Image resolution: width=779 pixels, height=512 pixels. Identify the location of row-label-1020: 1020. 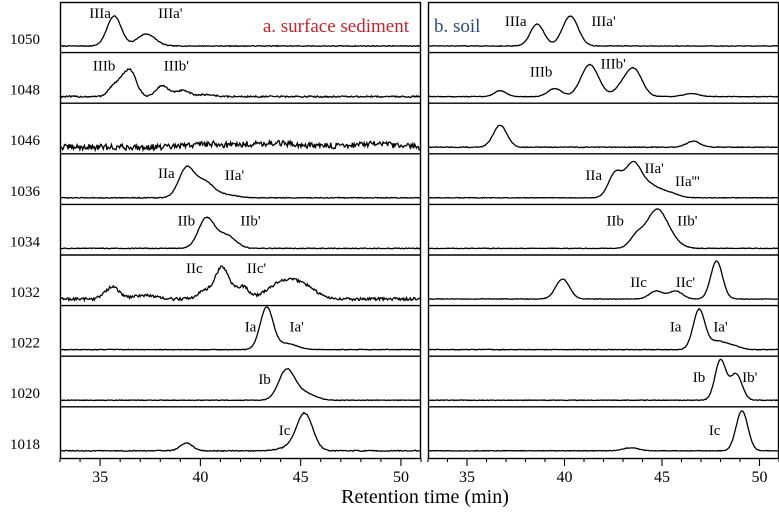
(25, 394).